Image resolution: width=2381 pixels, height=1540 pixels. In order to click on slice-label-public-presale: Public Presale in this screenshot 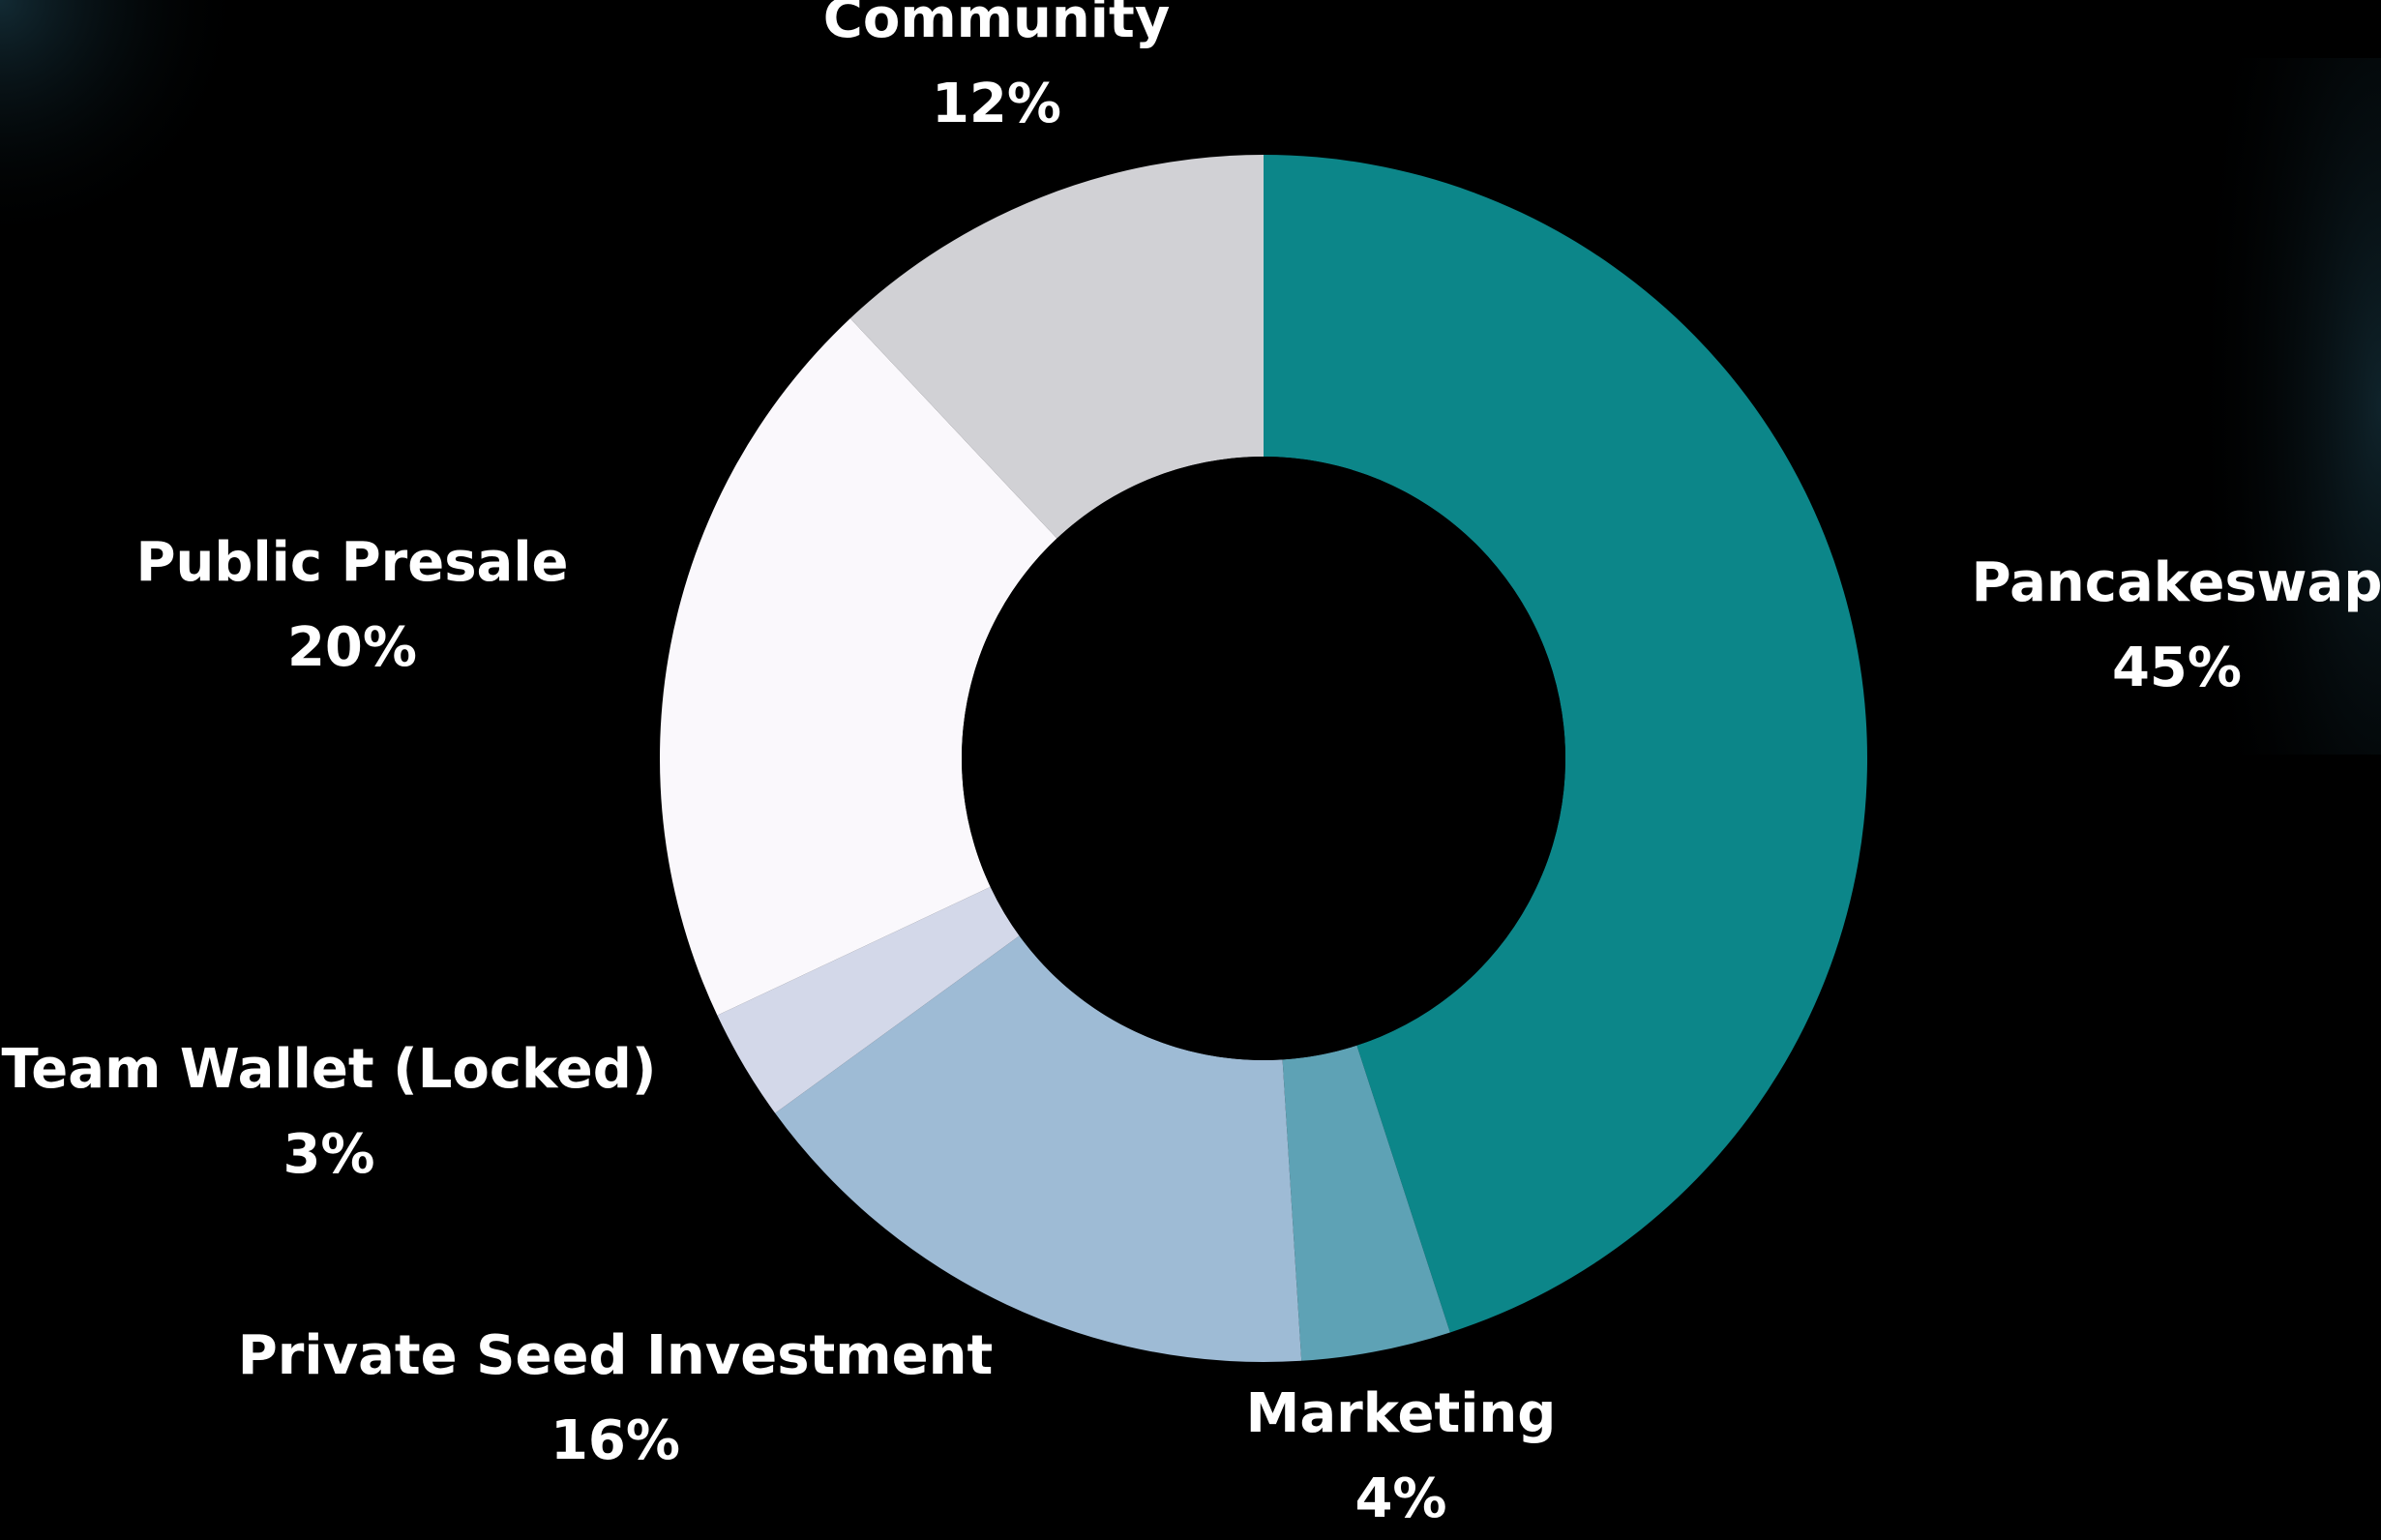, I will do `click(351, 562)`.